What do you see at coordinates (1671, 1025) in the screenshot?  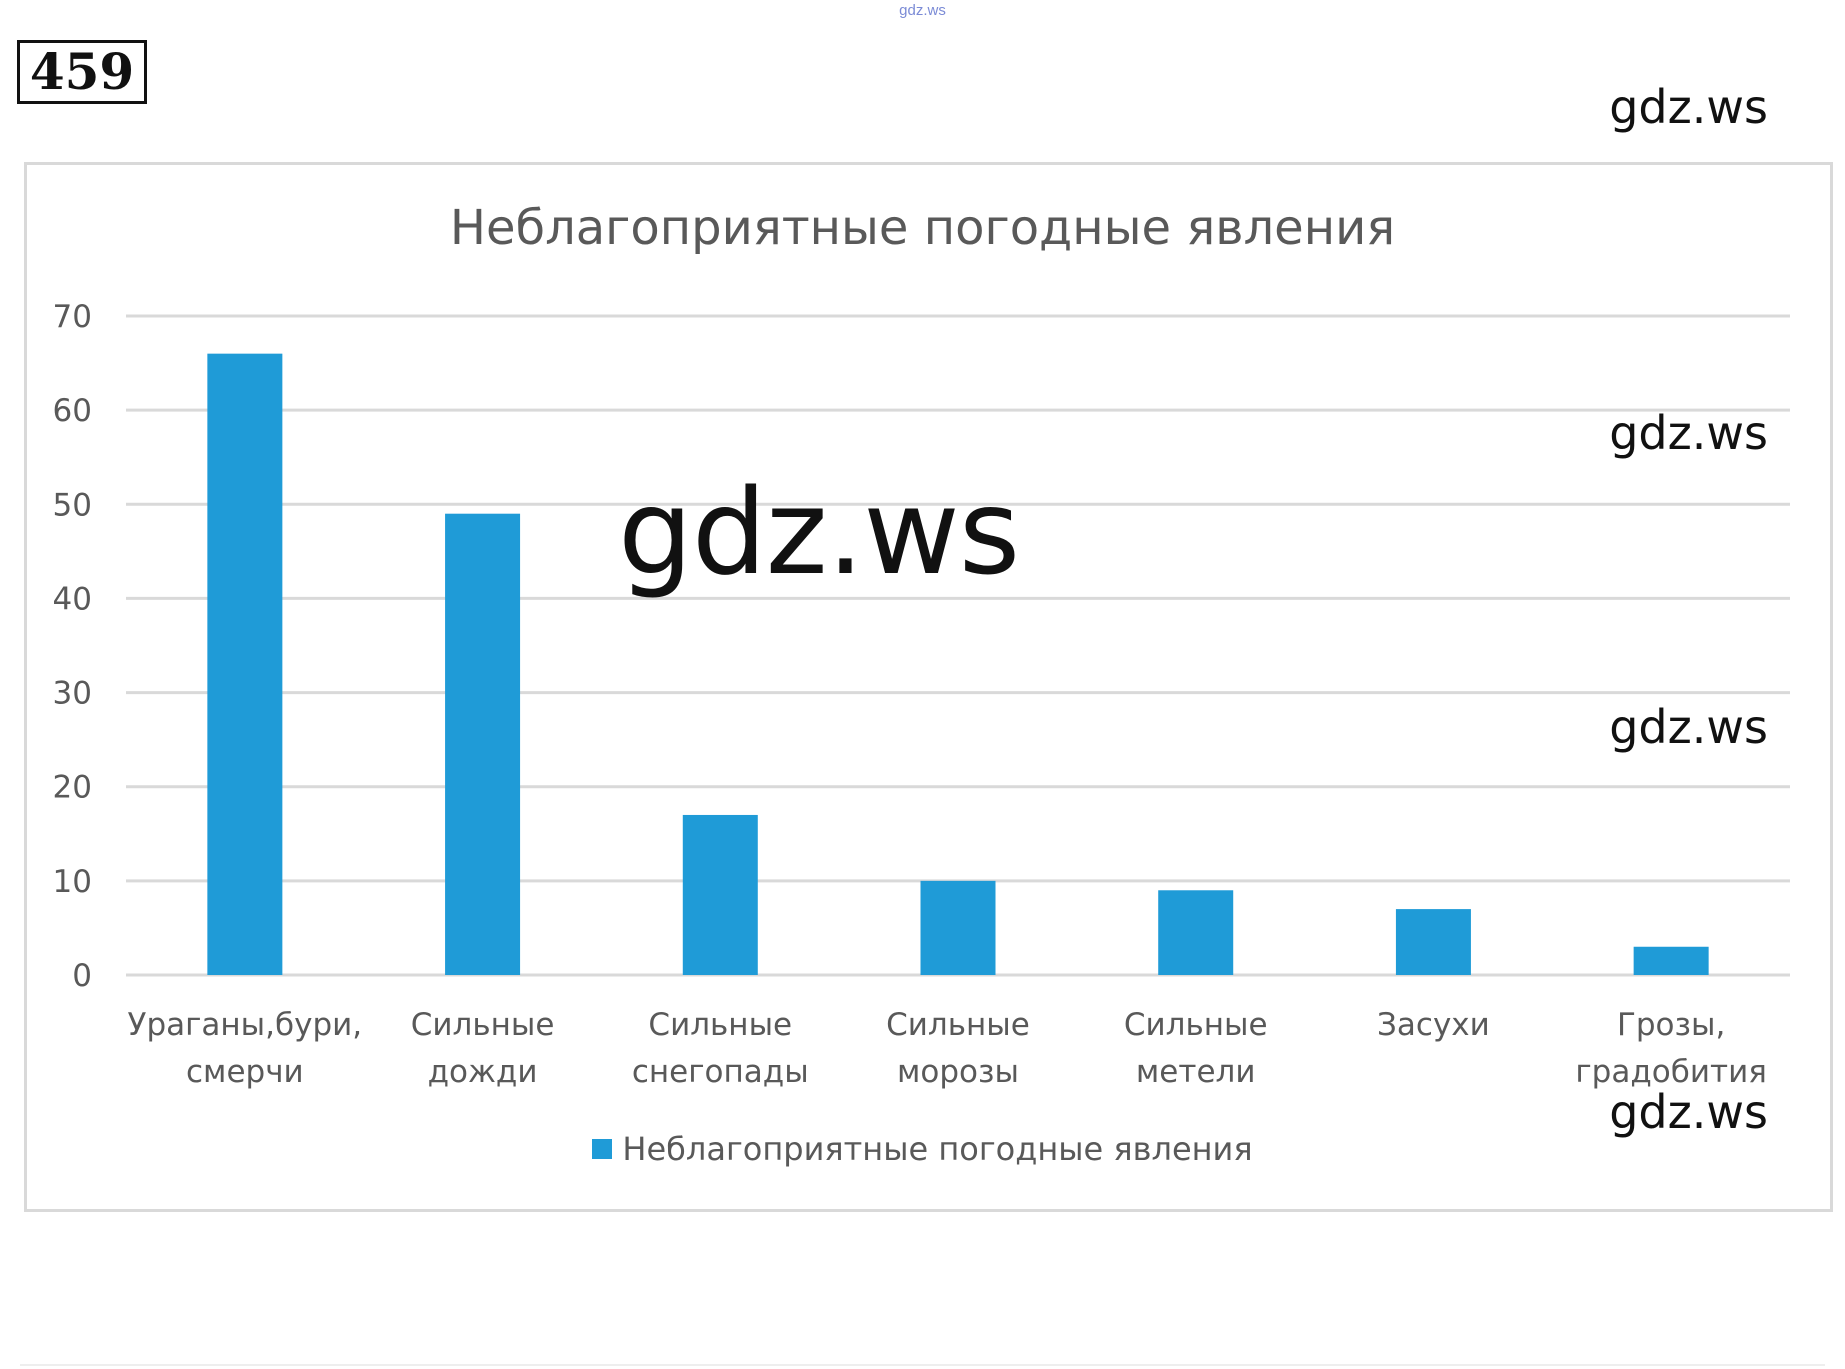 I see `x-tick-label: Грозы,` at bounding box center [1671, 1025].